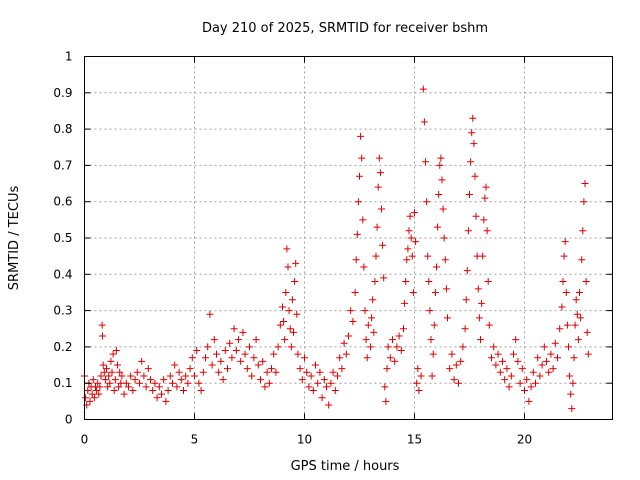  I want to click on y-tick-label: 0.6, so click(62, 202).